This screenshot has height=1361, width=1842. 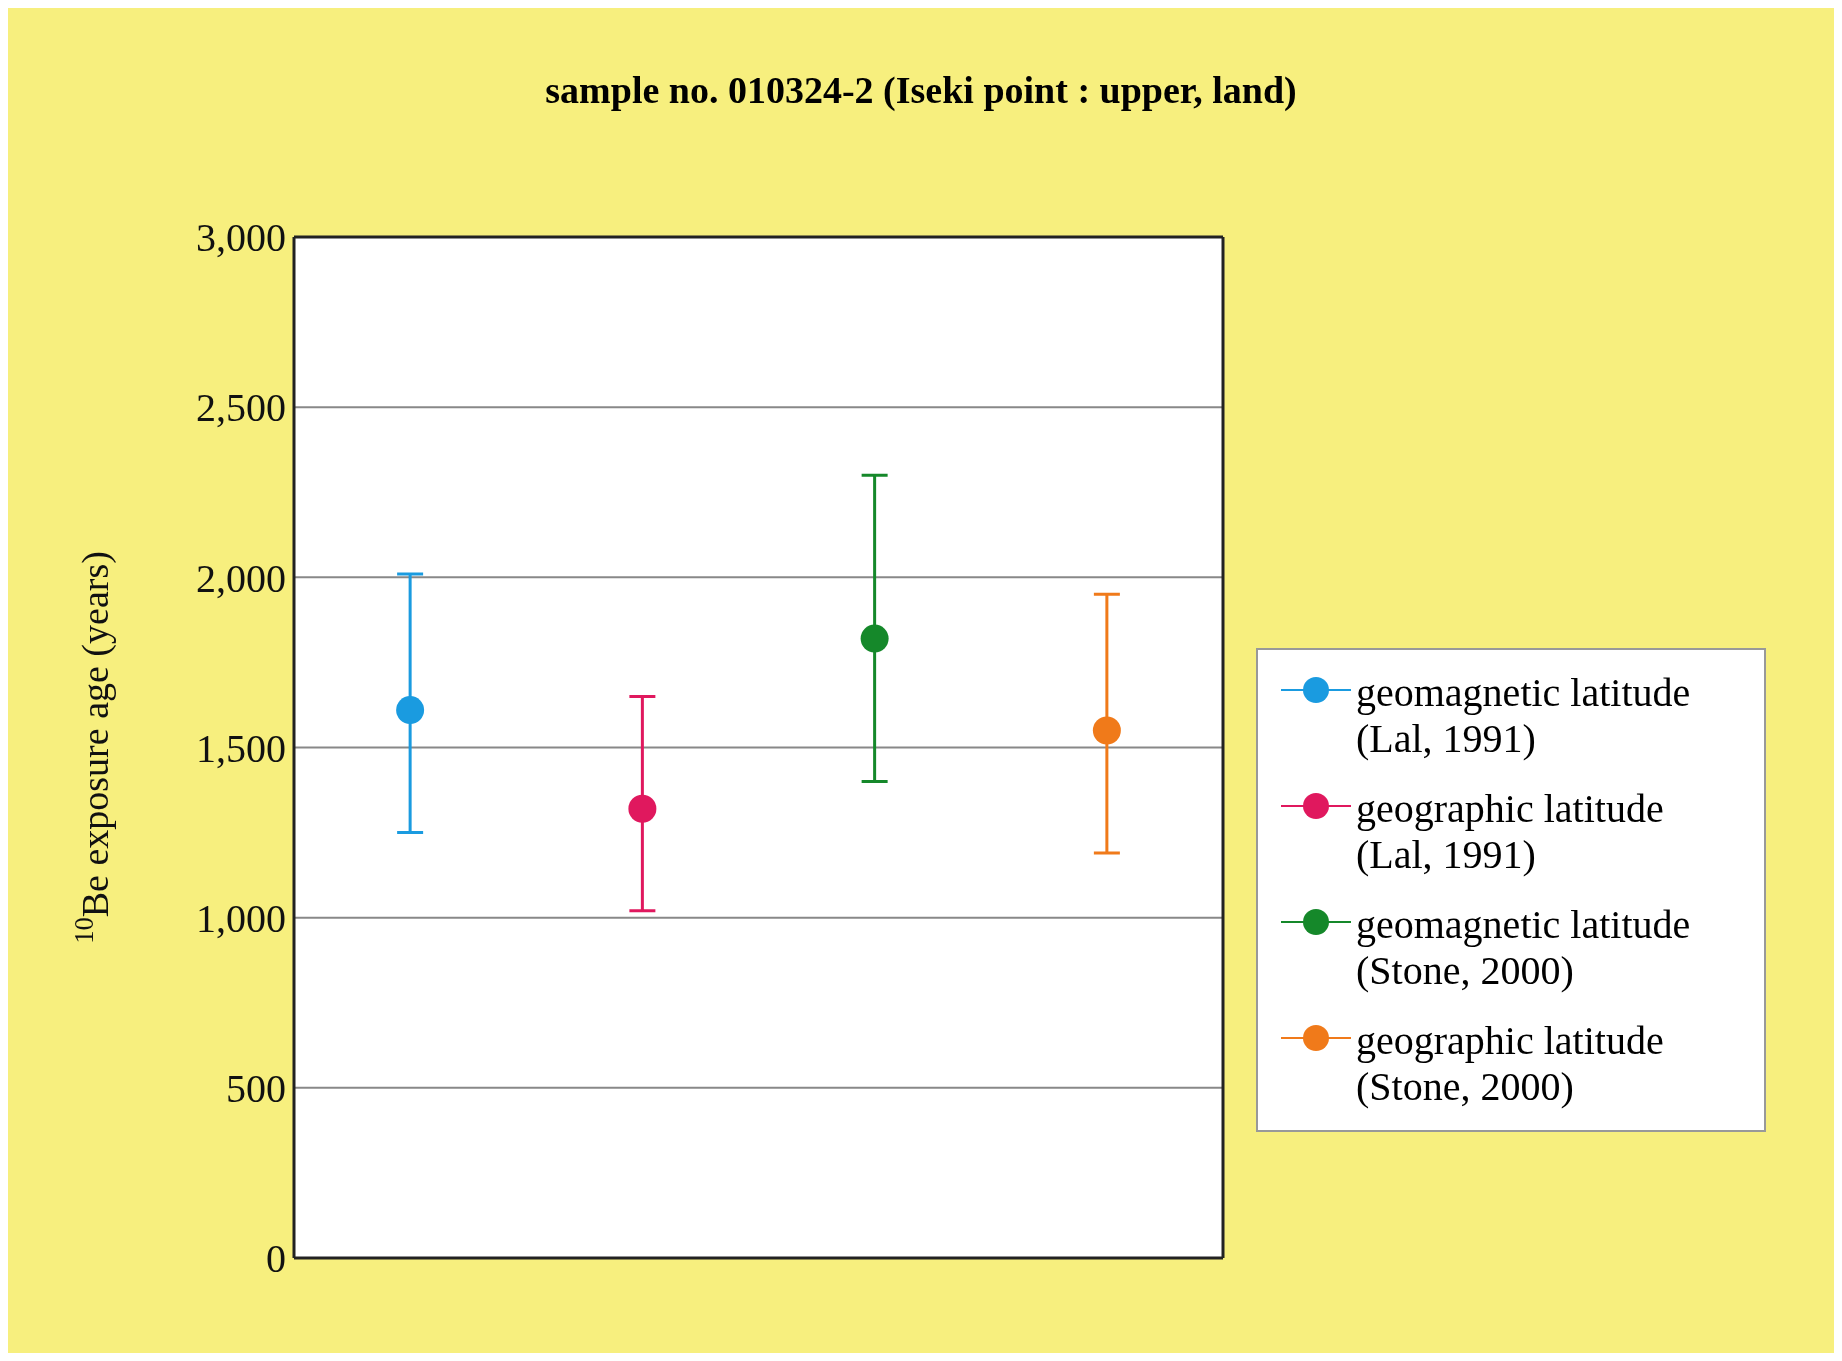 What do you see at coordinates (1510, 1064) in the screenshot?
I see `legend-label: geographic latitude (Stone, 2000)` at bounding box center [1510, 1064].